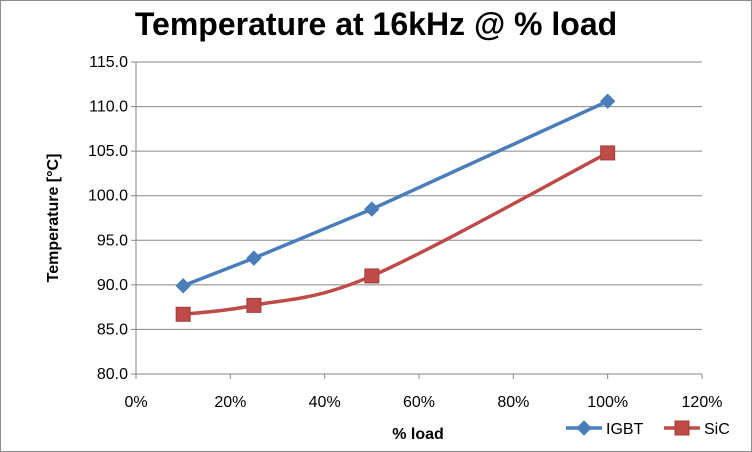 The image size is (752, 452). What do you see at coordinates (648, 429) in the screenshot?
I see `legend: IGBT SiC` at bounding box center [648, 429].